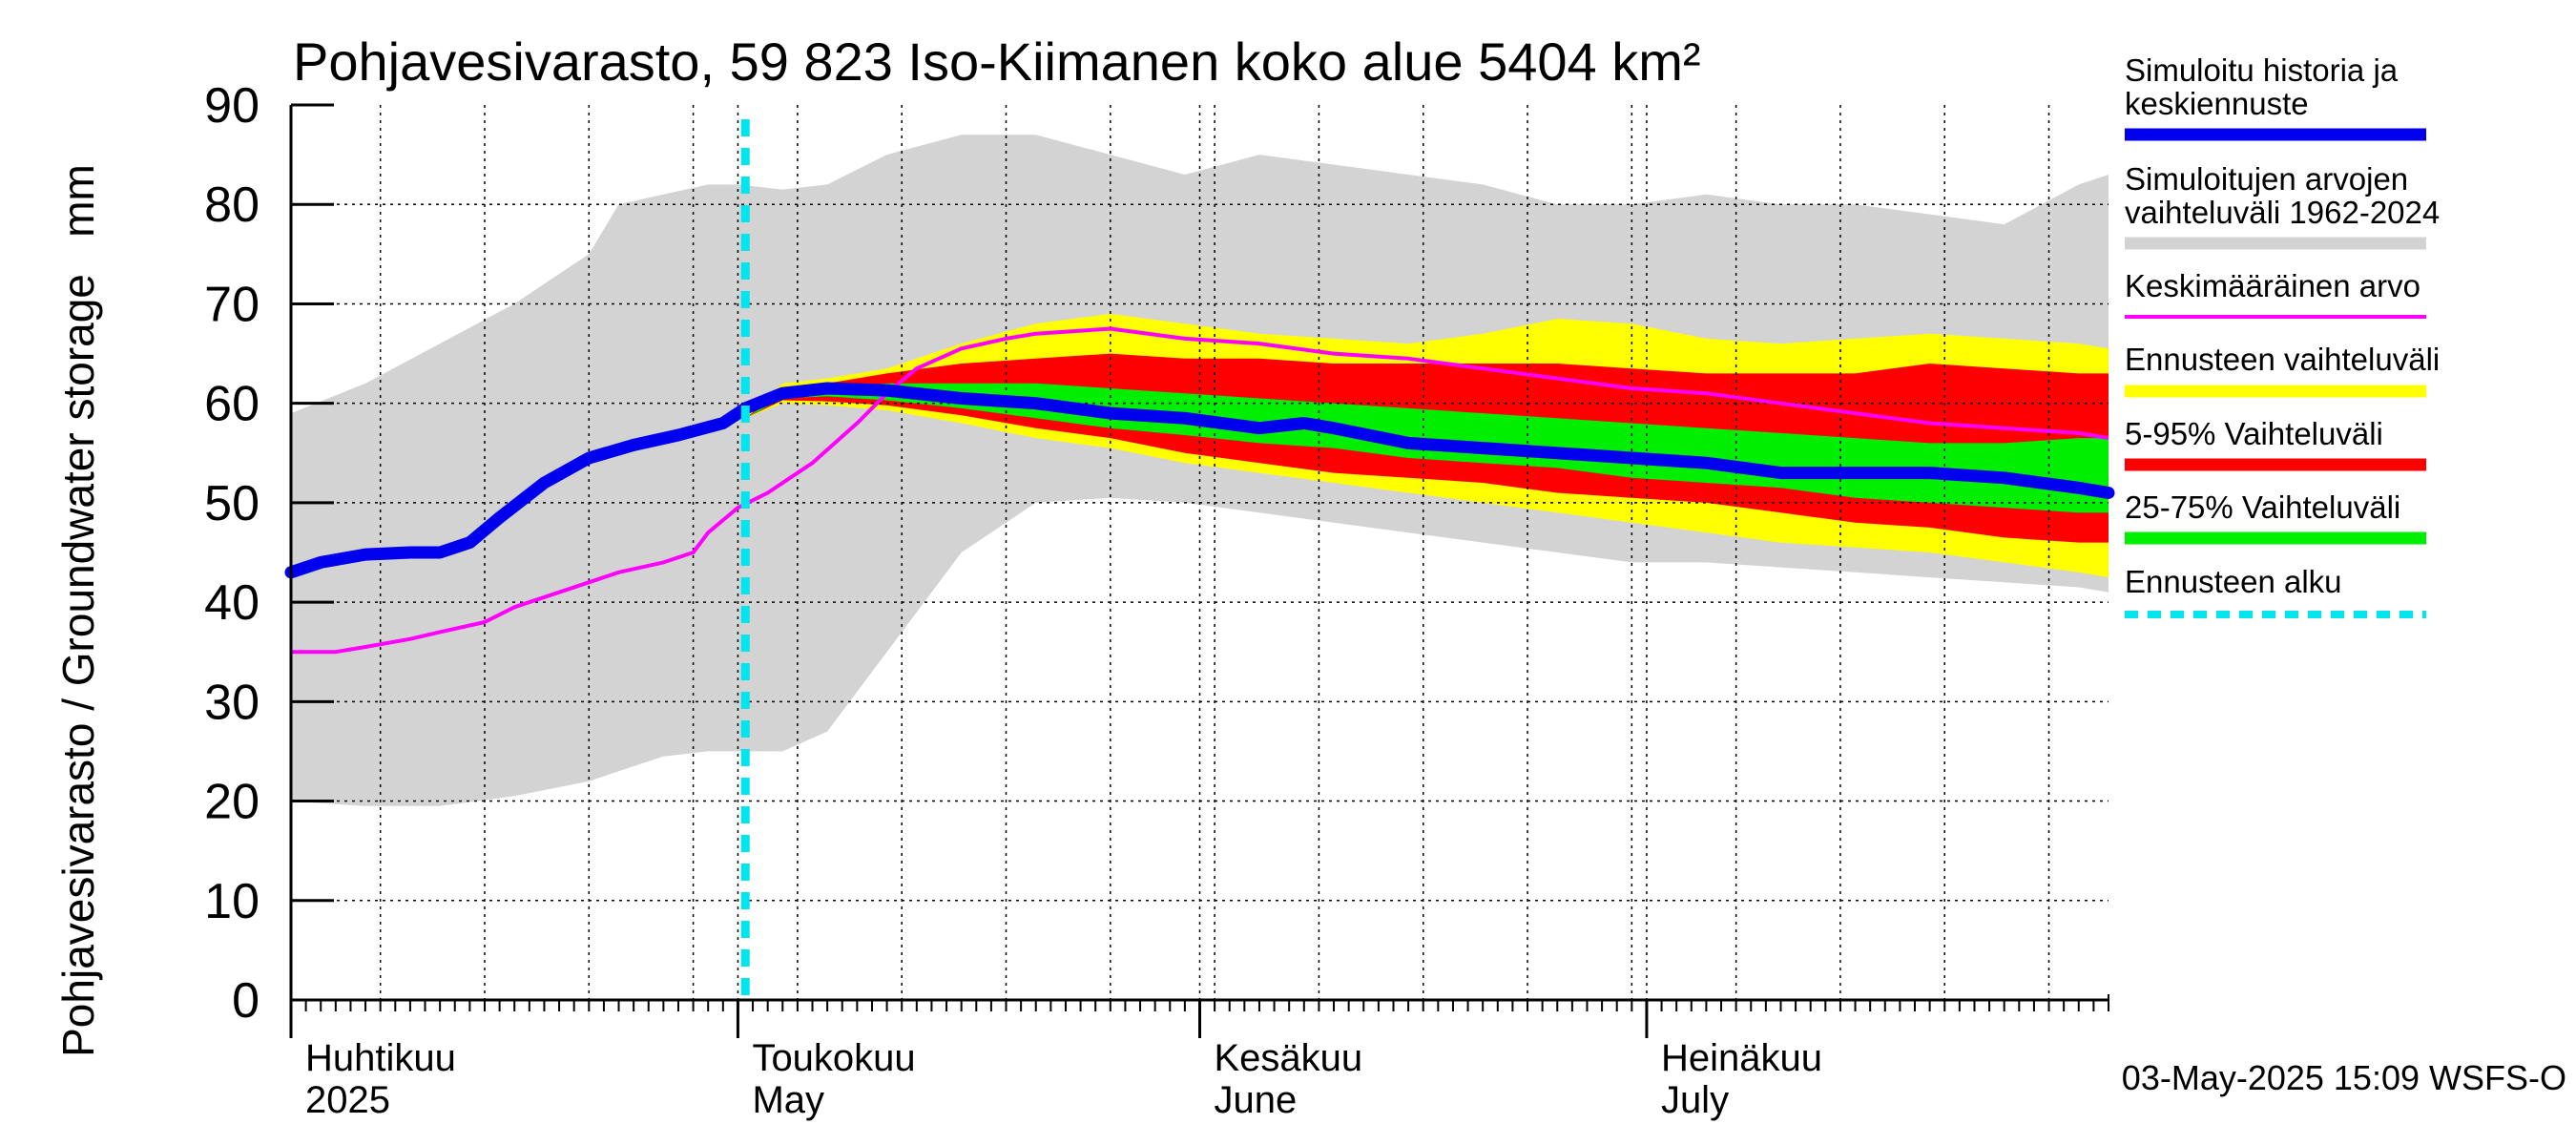 The height and width of the screenshot is (1145, 2576). I want to click on x-month-label: Huhtikuu, so click(380, 1058).